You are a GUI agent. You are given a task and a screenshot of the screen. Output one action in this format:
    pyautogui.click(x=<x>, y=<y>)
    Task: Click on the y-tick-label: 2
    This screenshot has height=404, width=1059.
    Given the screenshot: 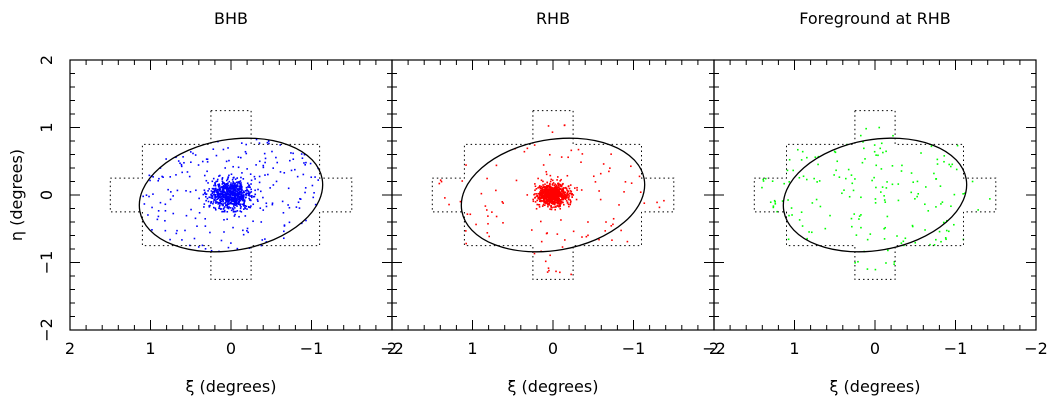 What is the action you would take?
    pyautogui.click(x=46, y=60)
    